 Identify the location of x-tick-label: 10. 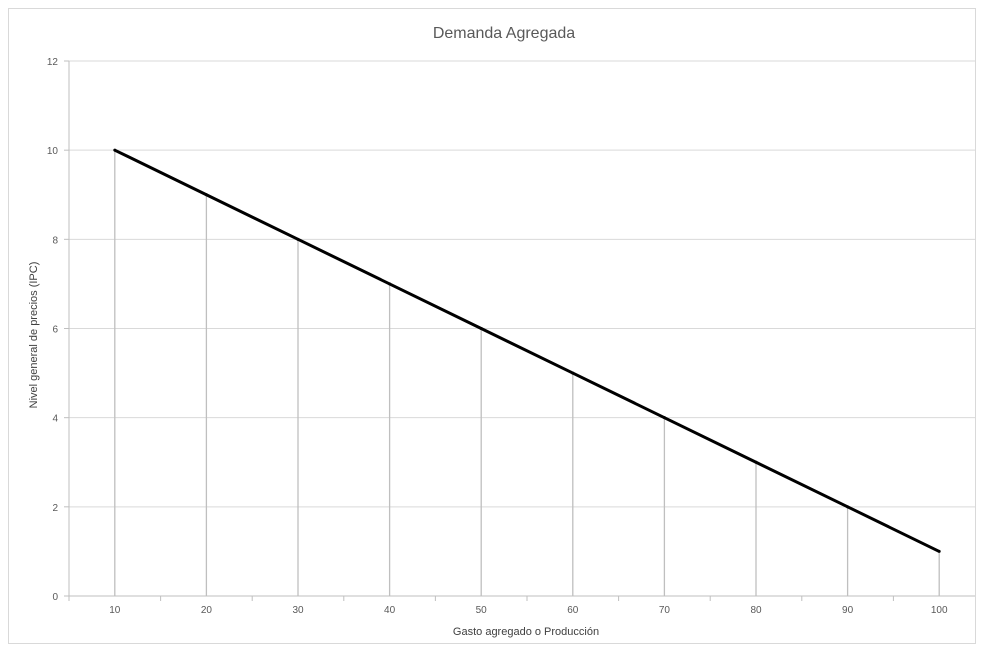
(115, 610).